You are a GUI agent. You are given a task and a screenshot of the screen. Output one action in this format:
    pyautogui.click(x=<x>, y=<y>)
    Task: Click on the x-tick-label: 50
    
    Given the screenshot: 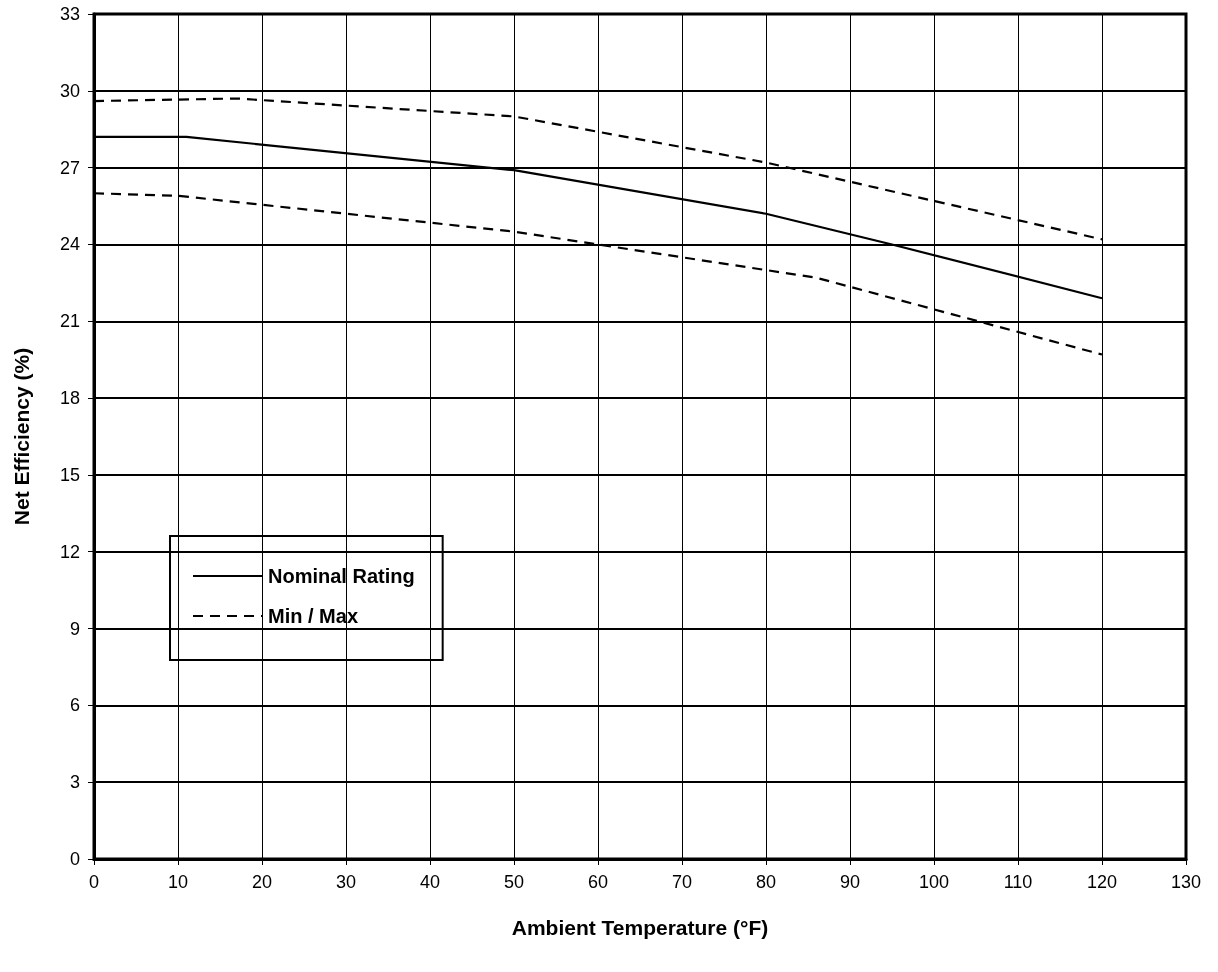 What is the action you would take?
    pyautogui.click(x=514, y=882)
    